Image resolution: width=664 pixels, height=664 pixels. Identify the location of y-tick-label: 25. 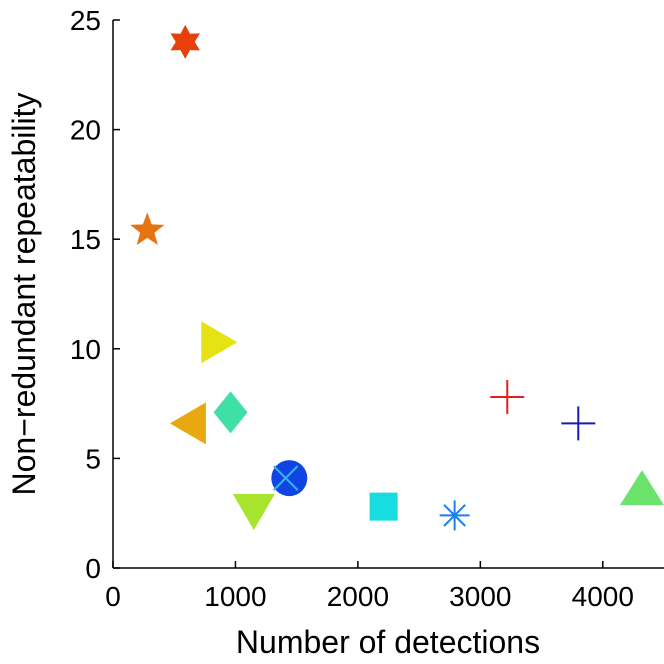
(85, 20).